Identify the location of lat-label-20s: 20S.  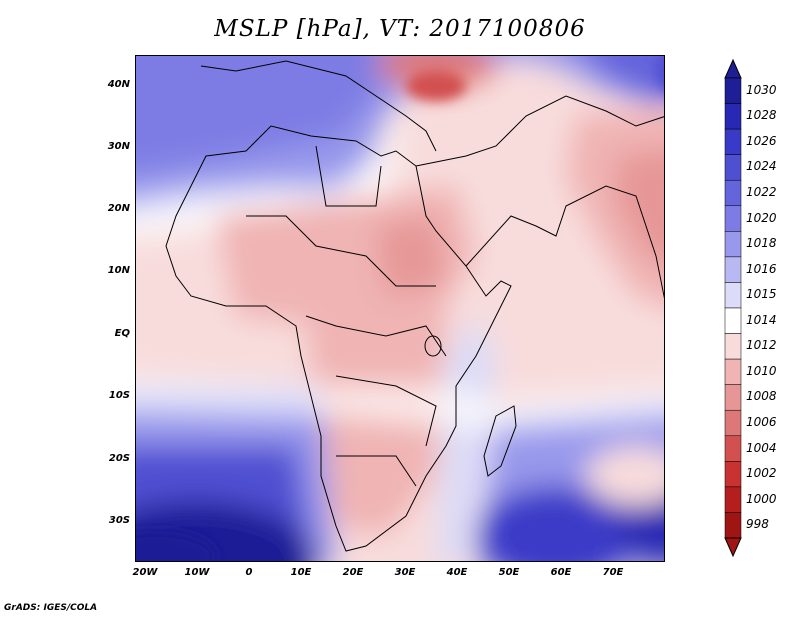
(119, 458).